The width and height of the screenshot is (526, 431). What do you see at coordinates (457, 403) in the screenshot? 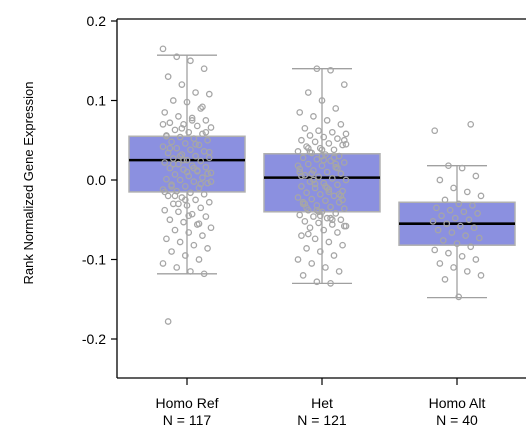
I see `x-tick-label: Homo Alt` at bounding box center [457, 403].